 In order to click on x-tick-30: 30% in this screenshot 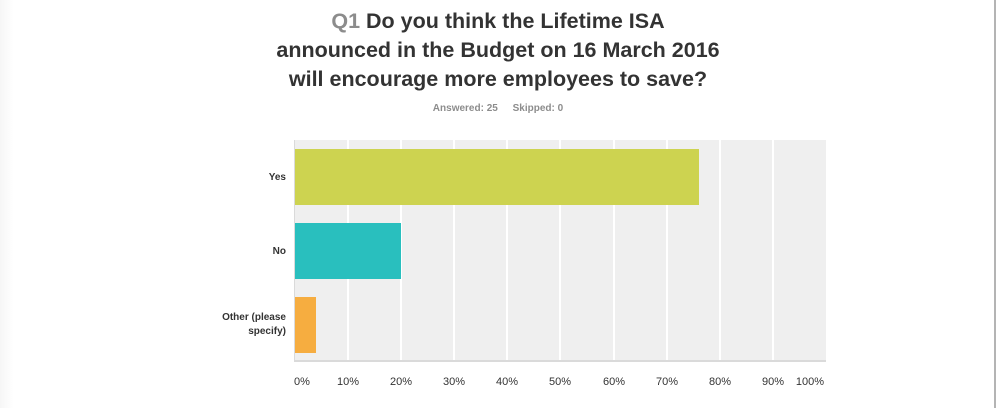, I will do `click(454, 382)`.